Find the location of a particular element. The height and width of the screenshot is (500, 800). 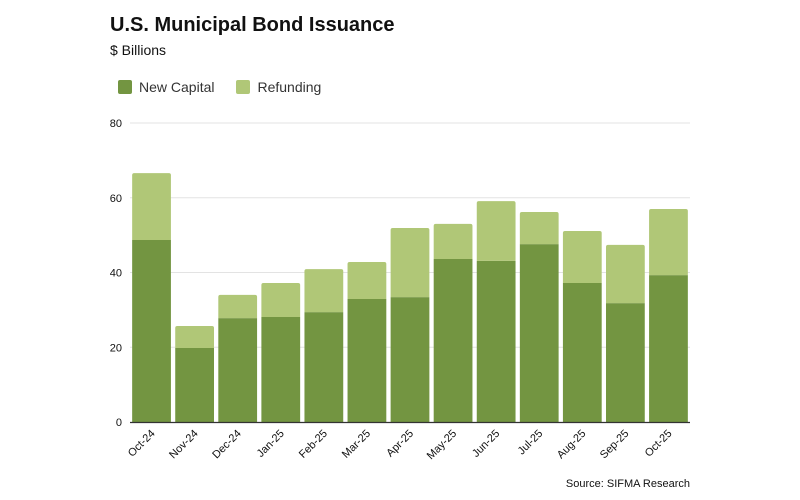

legend-label: Refunding is located at coordinates (289, 87).